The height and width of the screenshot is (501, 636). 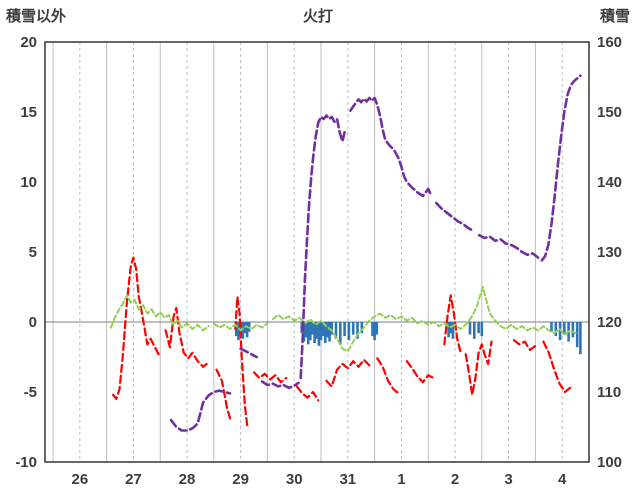 What do you see at coordinates (33, 322) in the screenshot?
I see `left-tick-label: 0` at bounding box center [33, 322].